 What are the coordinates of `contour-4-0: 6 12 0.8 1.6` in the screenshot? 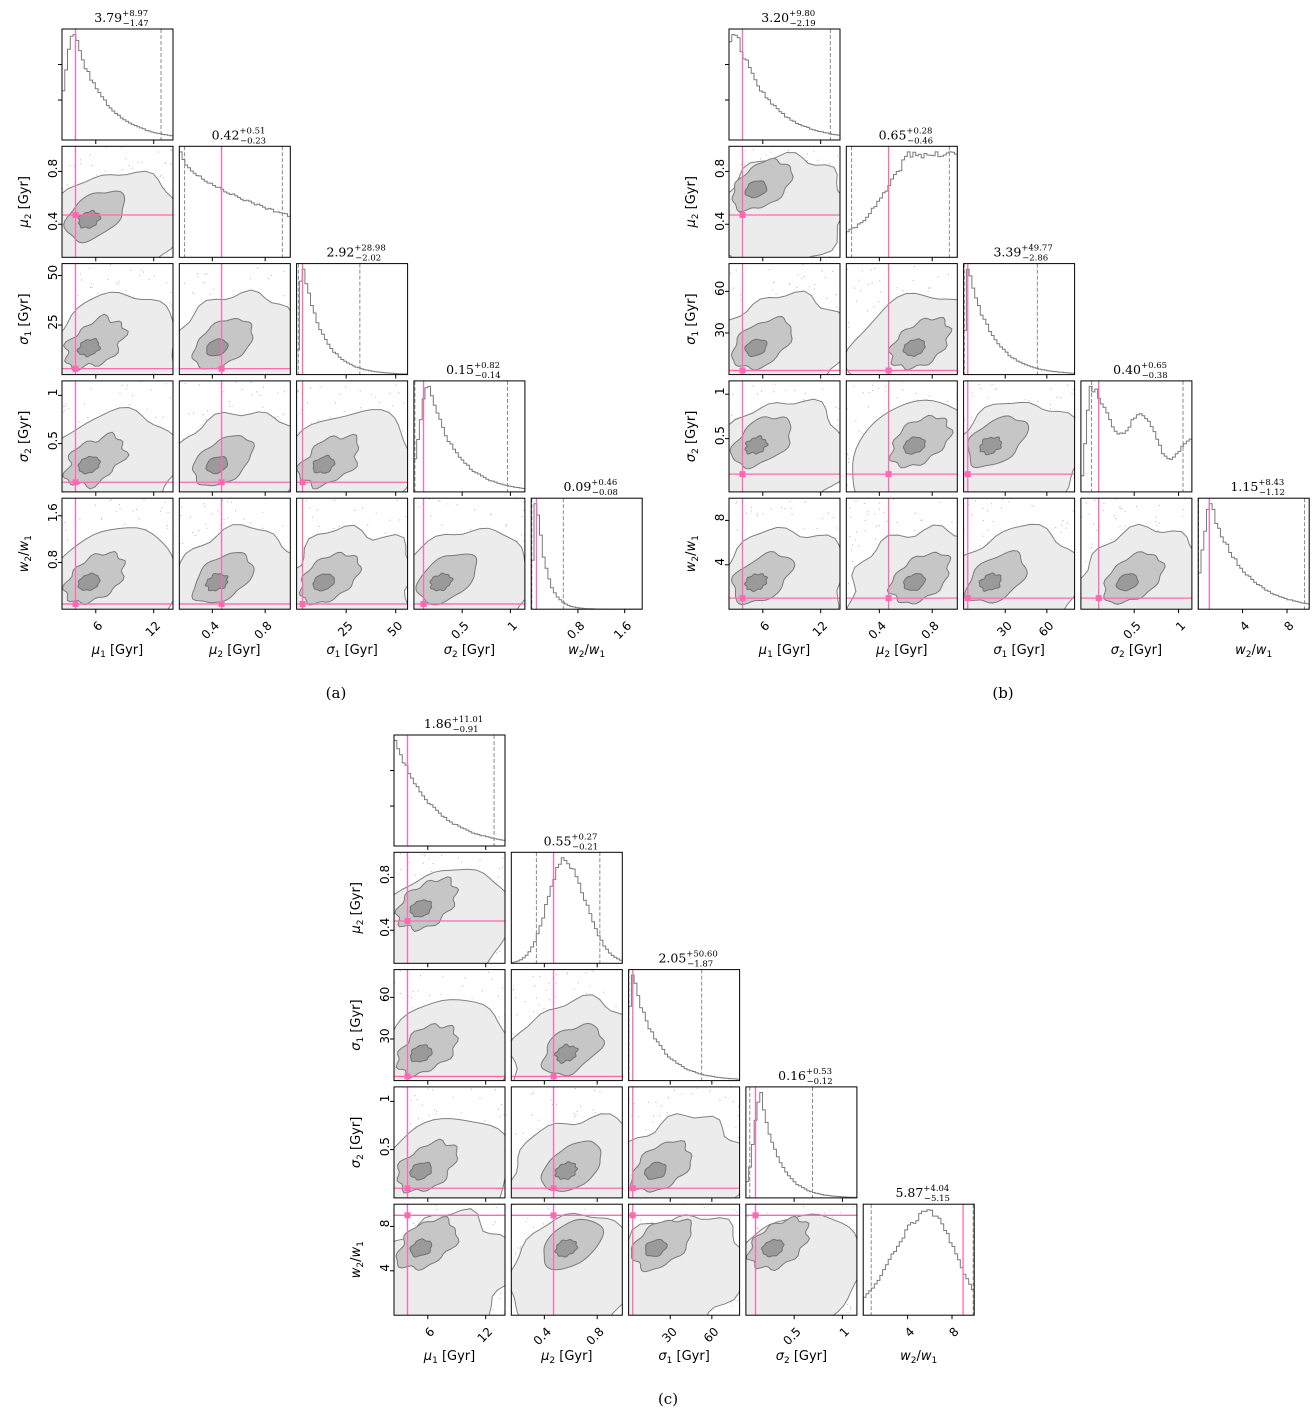 It's located at (110, 568).